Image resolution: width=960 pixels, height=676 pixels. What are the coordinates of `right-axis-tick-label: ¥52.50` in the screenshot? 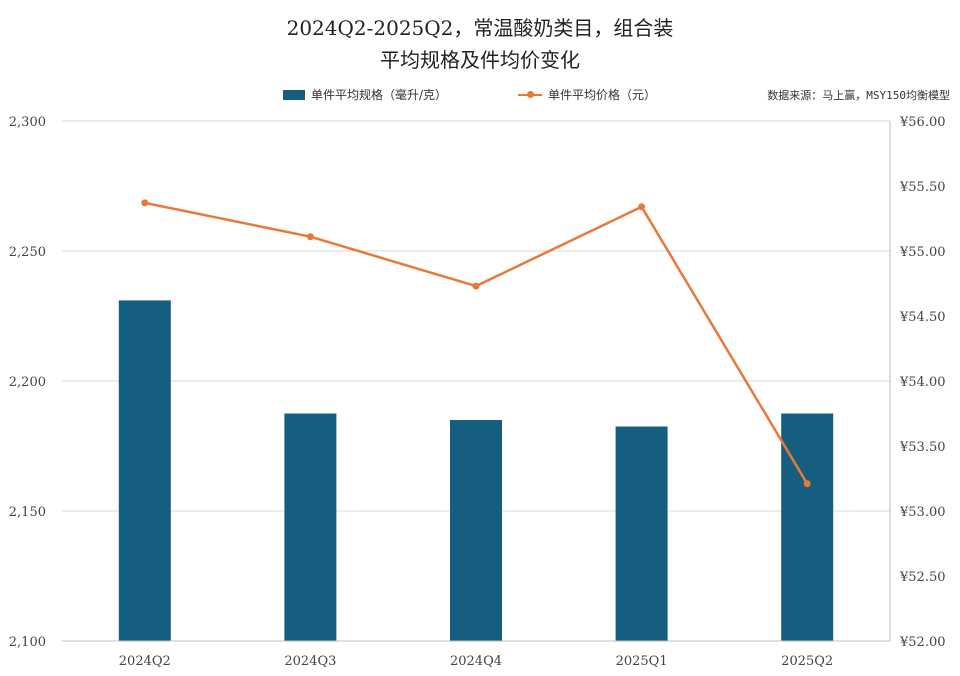 It's located at (922, 577).